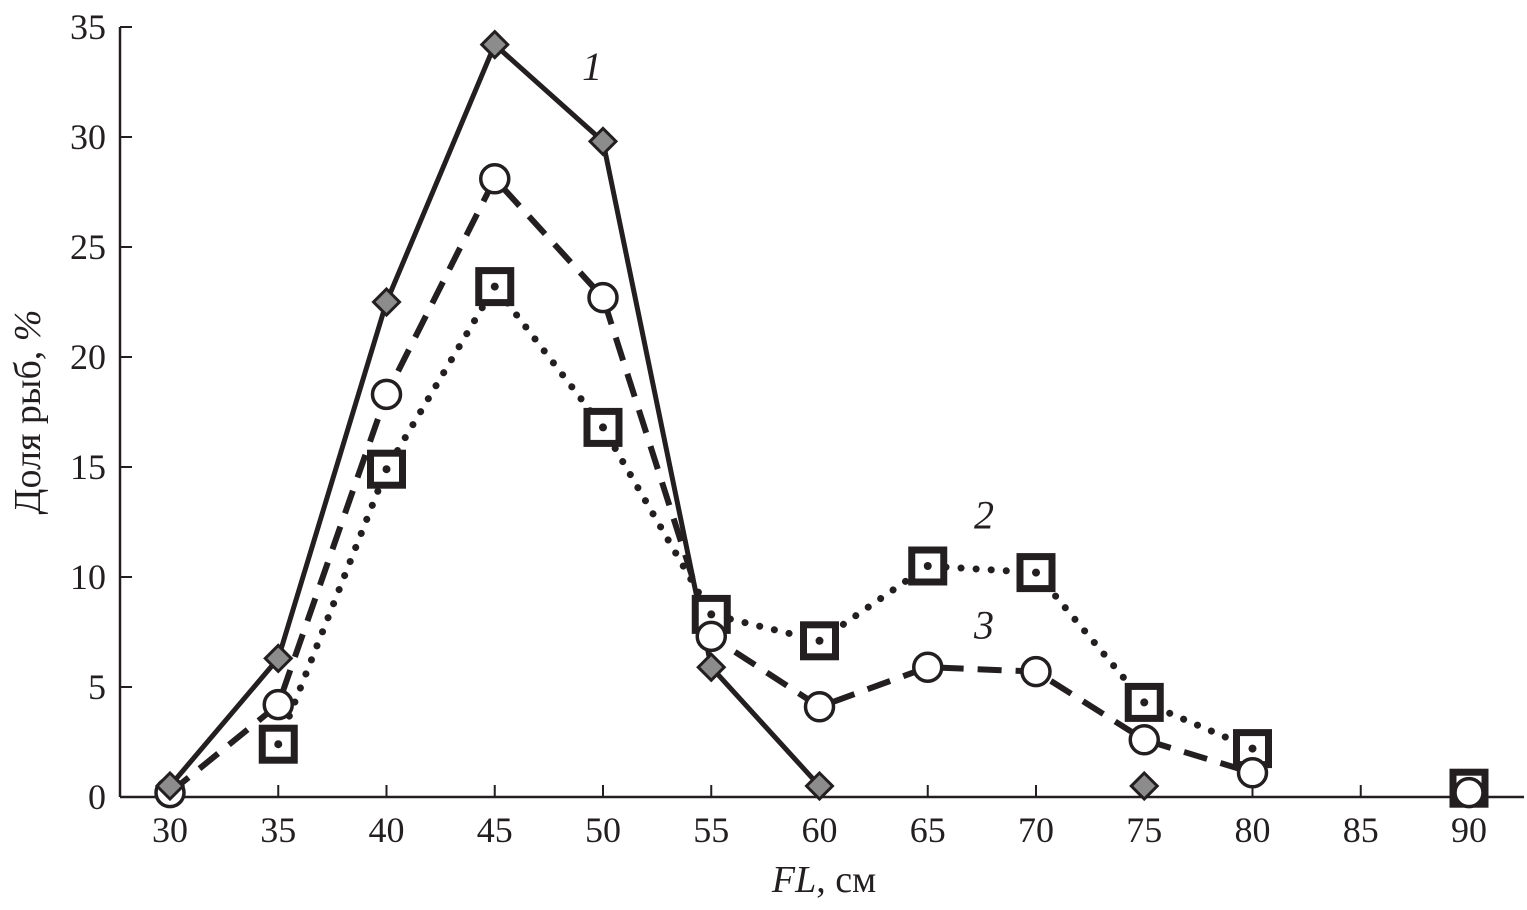 The height and width of the screenshot is (910, 1527). I want to click on x-tick-label: 80, so click(1253, 830).